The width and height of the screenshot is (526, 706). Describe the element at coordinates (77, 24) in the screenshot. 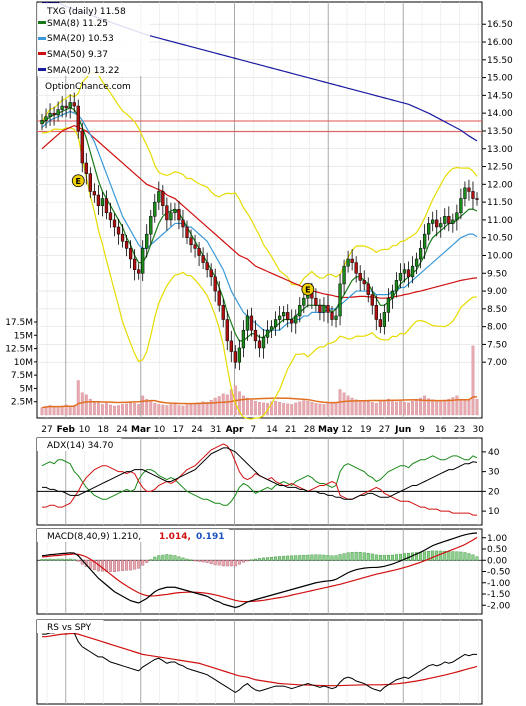

I see `legend-sma8: SMA(8) 11.25` at that location.